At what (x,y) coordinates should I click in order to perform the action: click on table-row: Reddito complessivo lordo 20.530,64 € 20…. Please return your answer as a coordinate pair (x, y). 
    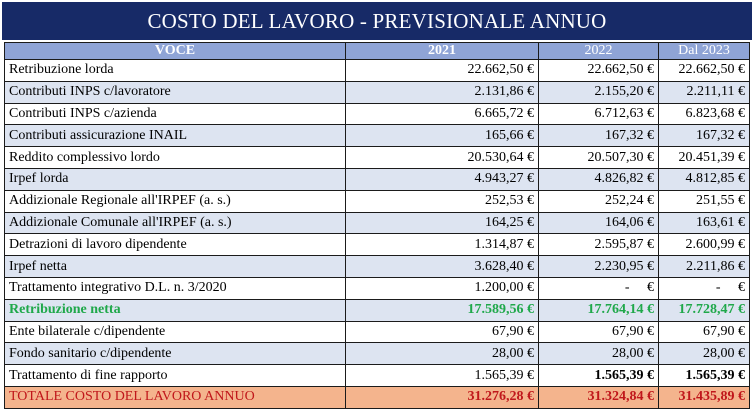
    Looking at the image, I should click on (377, 157).